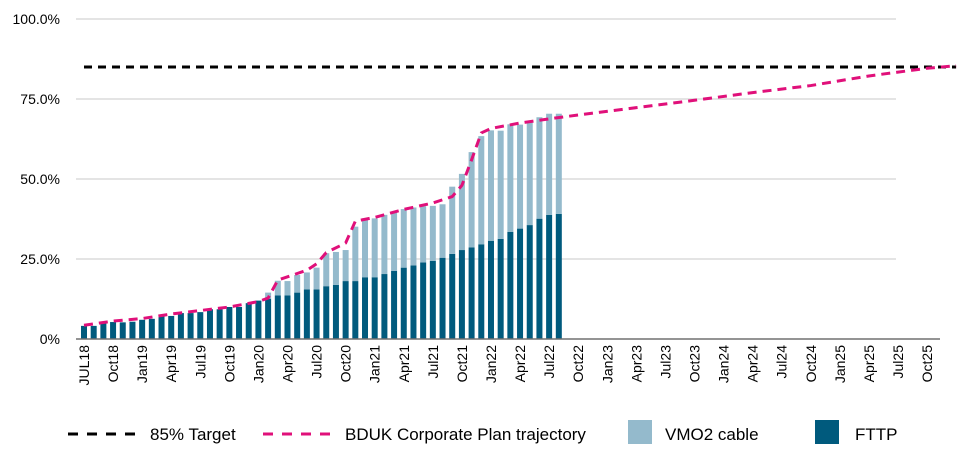 This screenshot has width=960, height=460. Describe the element at coordinates (549, 276) in the screenshot. I see `bar-fttp-Jul22` at that location.